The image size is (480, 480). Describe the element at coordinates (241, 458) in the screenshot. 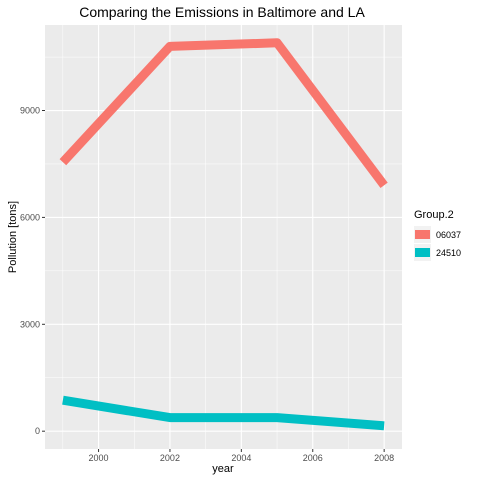

I see `x-tick-label: 2004` at that location.